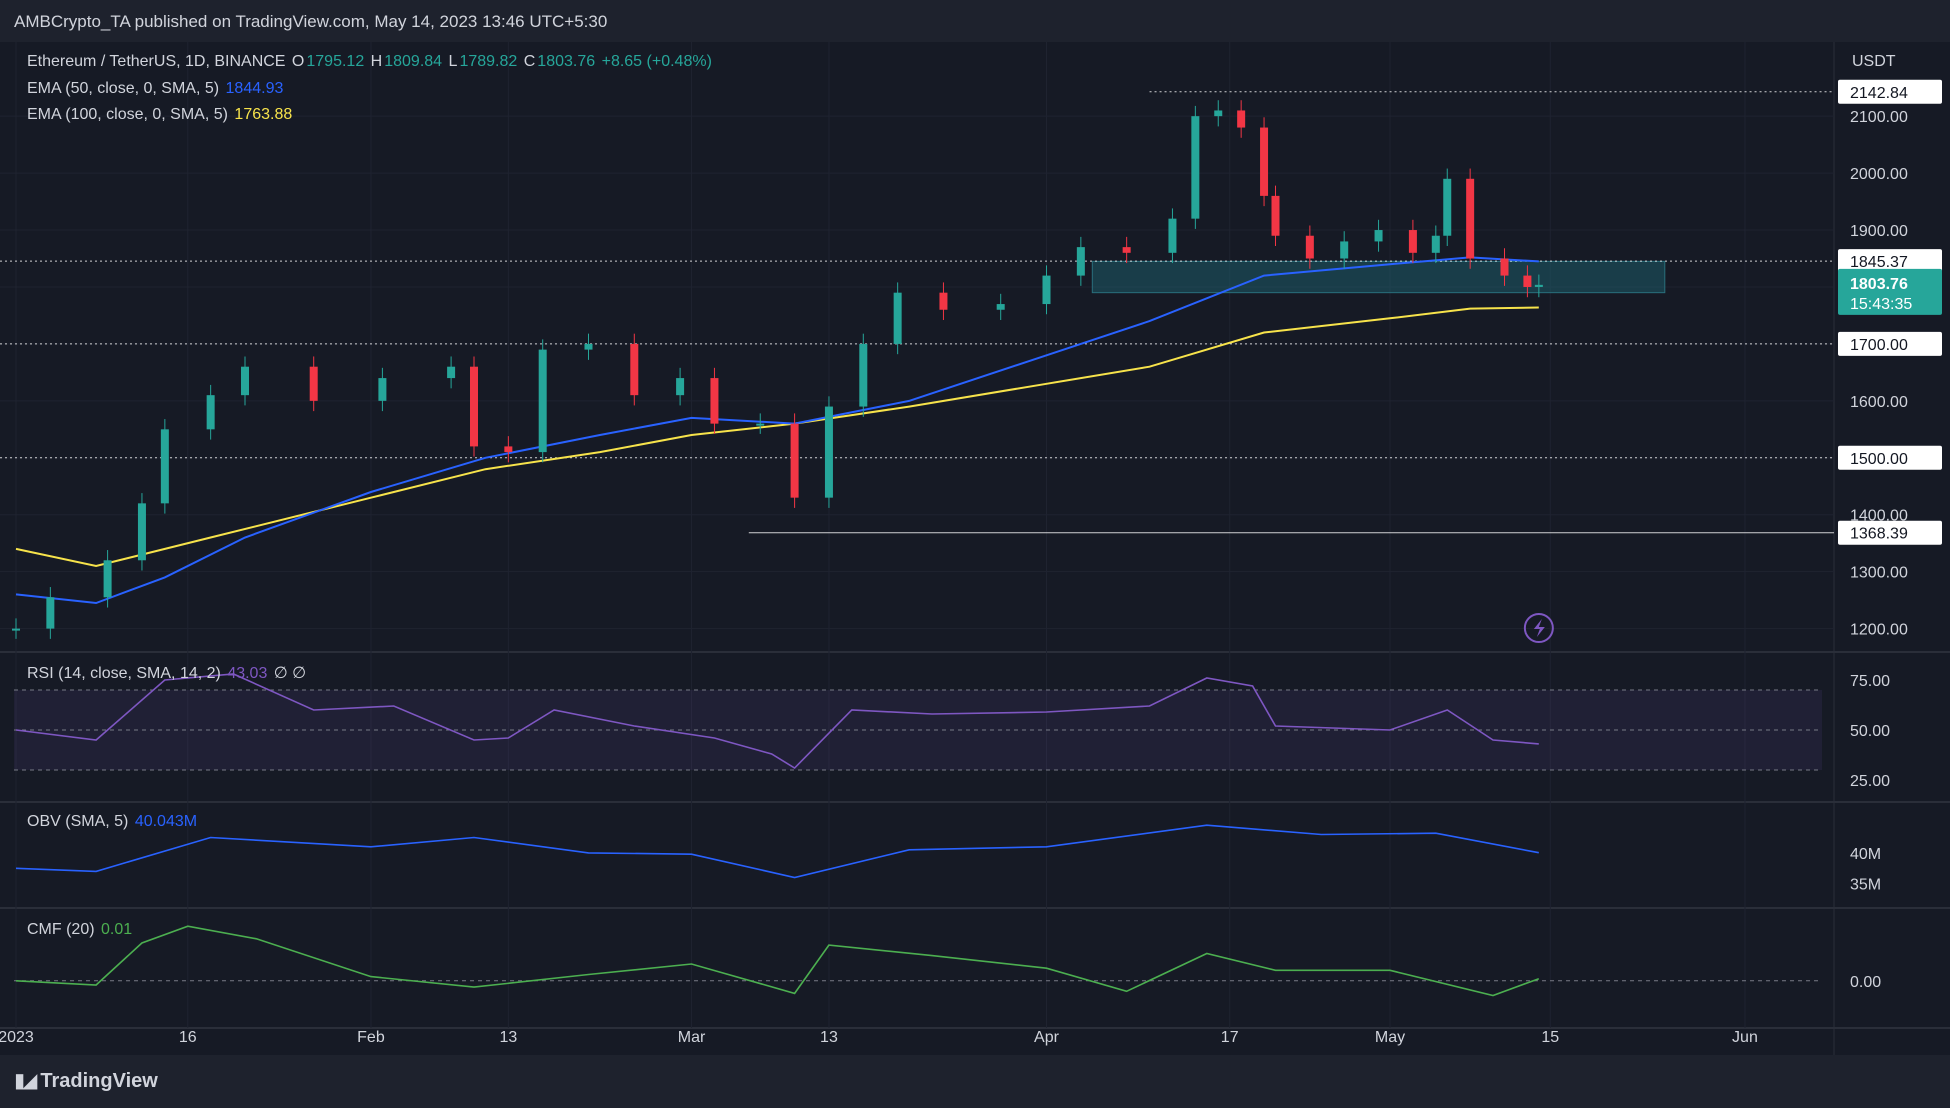  Describe the element at coordinates (1879, 345) in the screenshot. I see `level-label: 1700.00` at that location.